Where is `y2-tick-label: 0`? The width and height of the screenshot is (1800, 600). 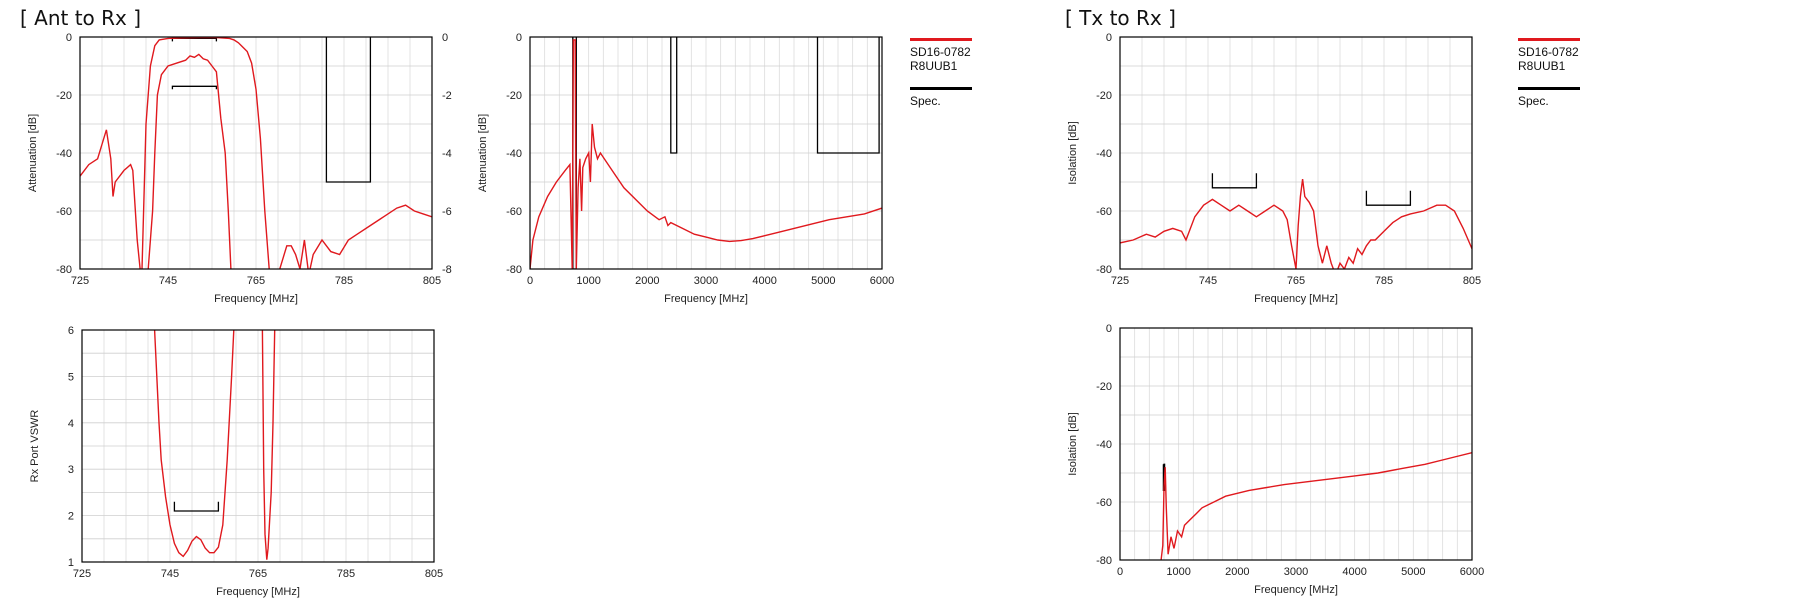 y2-tick-label: 0 is located at coordinates (445, 38).